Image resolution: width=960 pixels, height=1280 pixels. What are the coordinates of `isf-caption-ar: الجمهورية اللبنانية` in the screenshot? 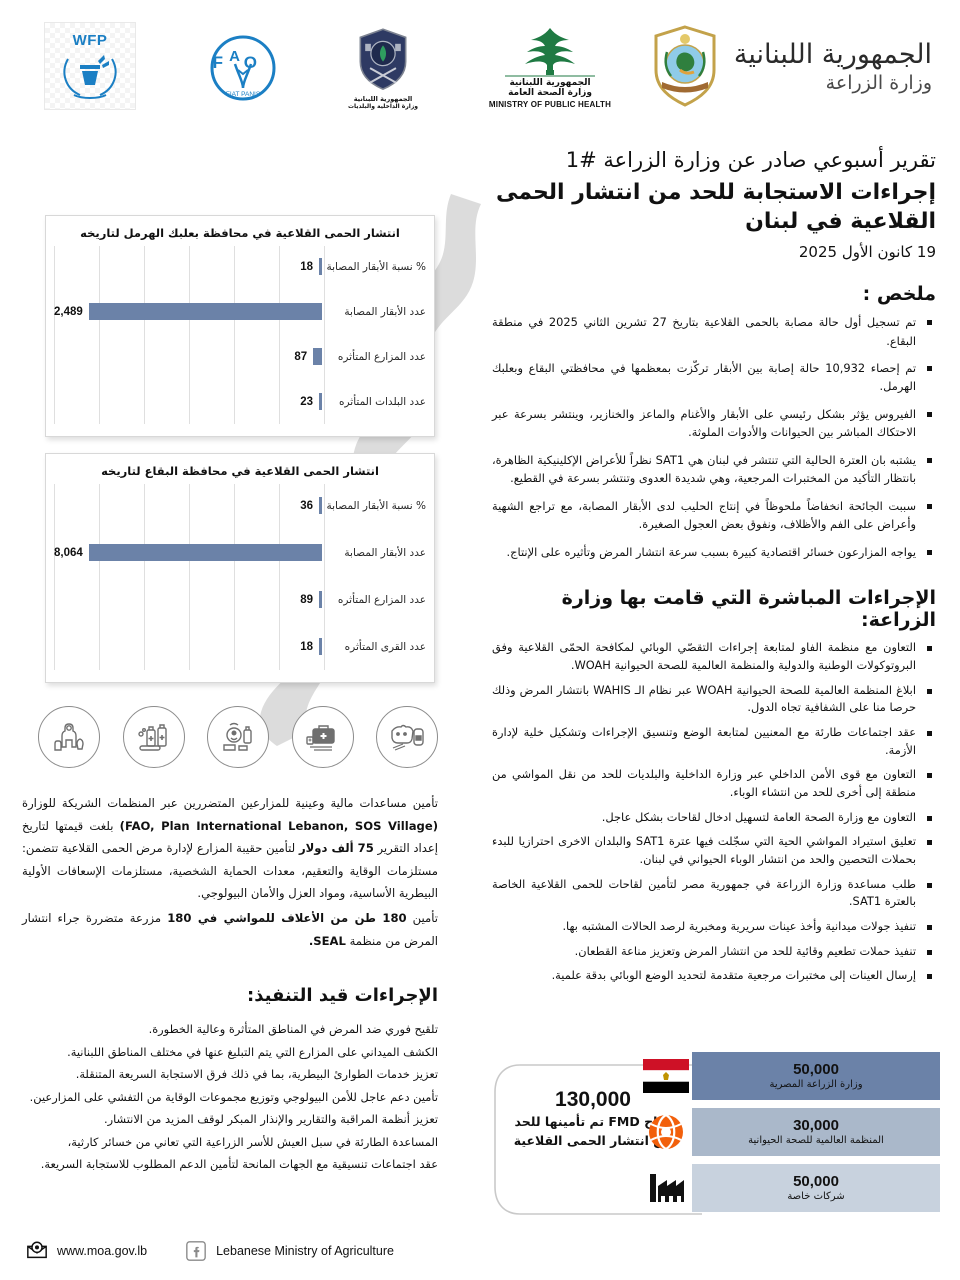 It's located at (383, 99).